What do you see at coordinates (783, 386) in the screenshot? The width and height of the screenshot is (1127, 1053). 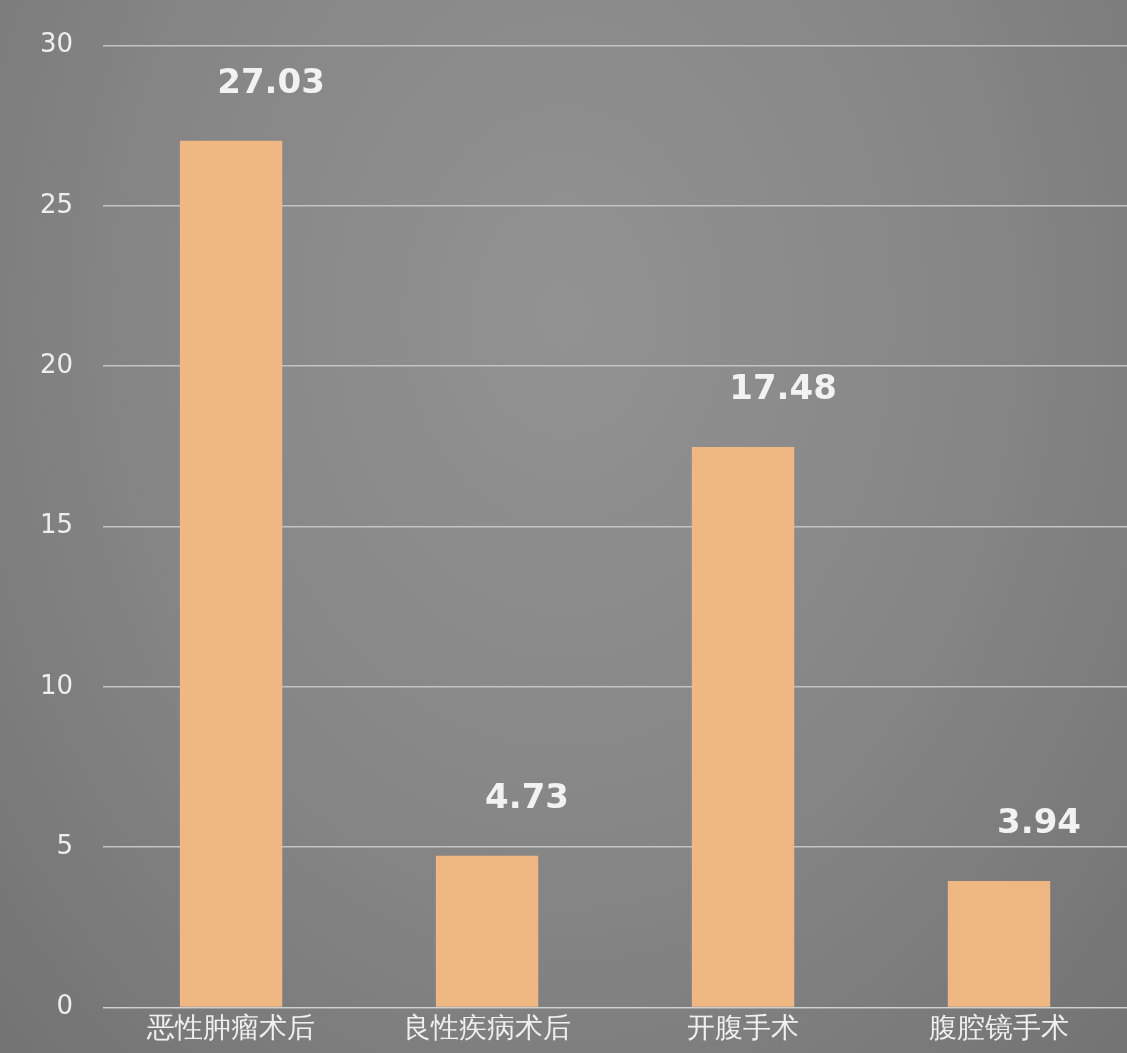 I see `data-label: 17.48` at bounding box center [783, 386].